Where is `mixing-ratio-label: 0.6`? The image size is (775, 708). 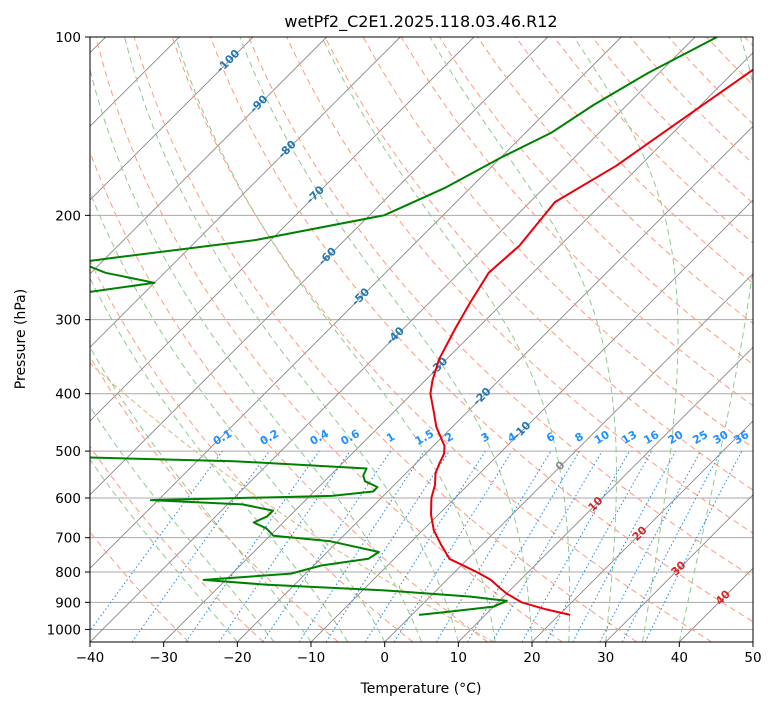
mixing-ratio-label: 0.6 is located at coordinates (350, 437).